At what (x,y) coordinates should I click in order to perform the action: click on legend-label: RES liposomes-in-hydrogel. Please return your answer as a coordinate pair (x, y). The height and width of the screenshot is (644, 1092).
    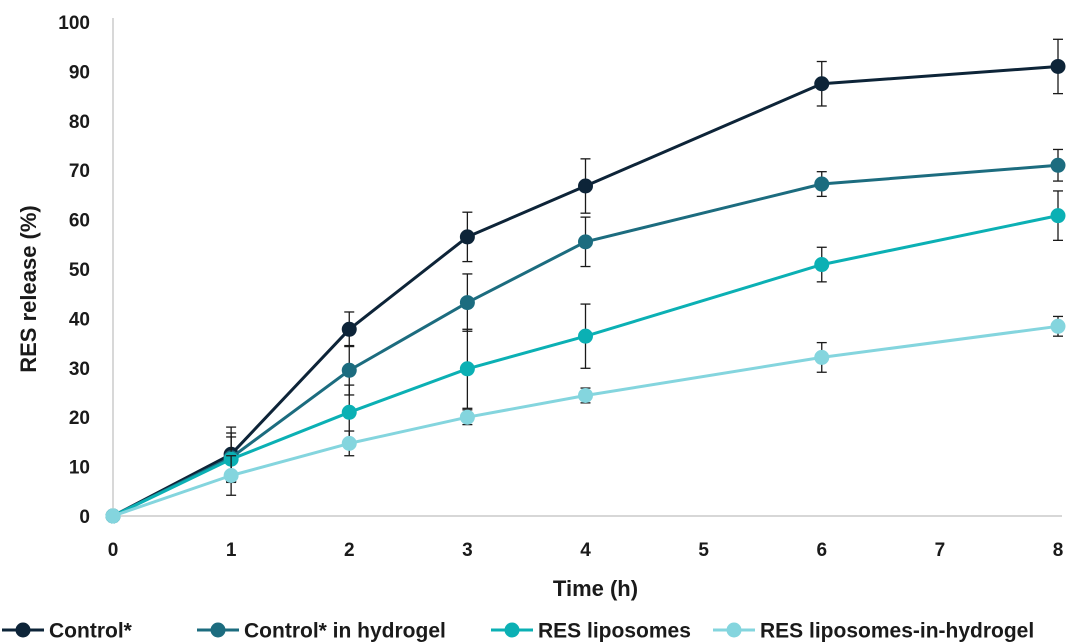
    Looking at the image, I should click on (897, 631).